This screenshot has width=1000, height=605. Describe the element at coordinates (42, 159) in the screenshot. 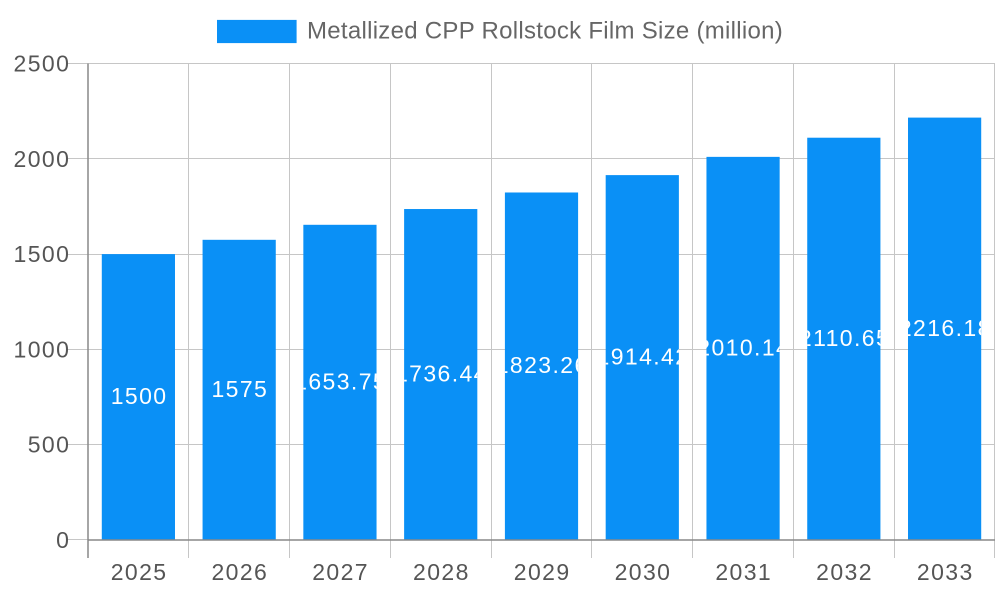

I see `svg-text: 2000` at that location.